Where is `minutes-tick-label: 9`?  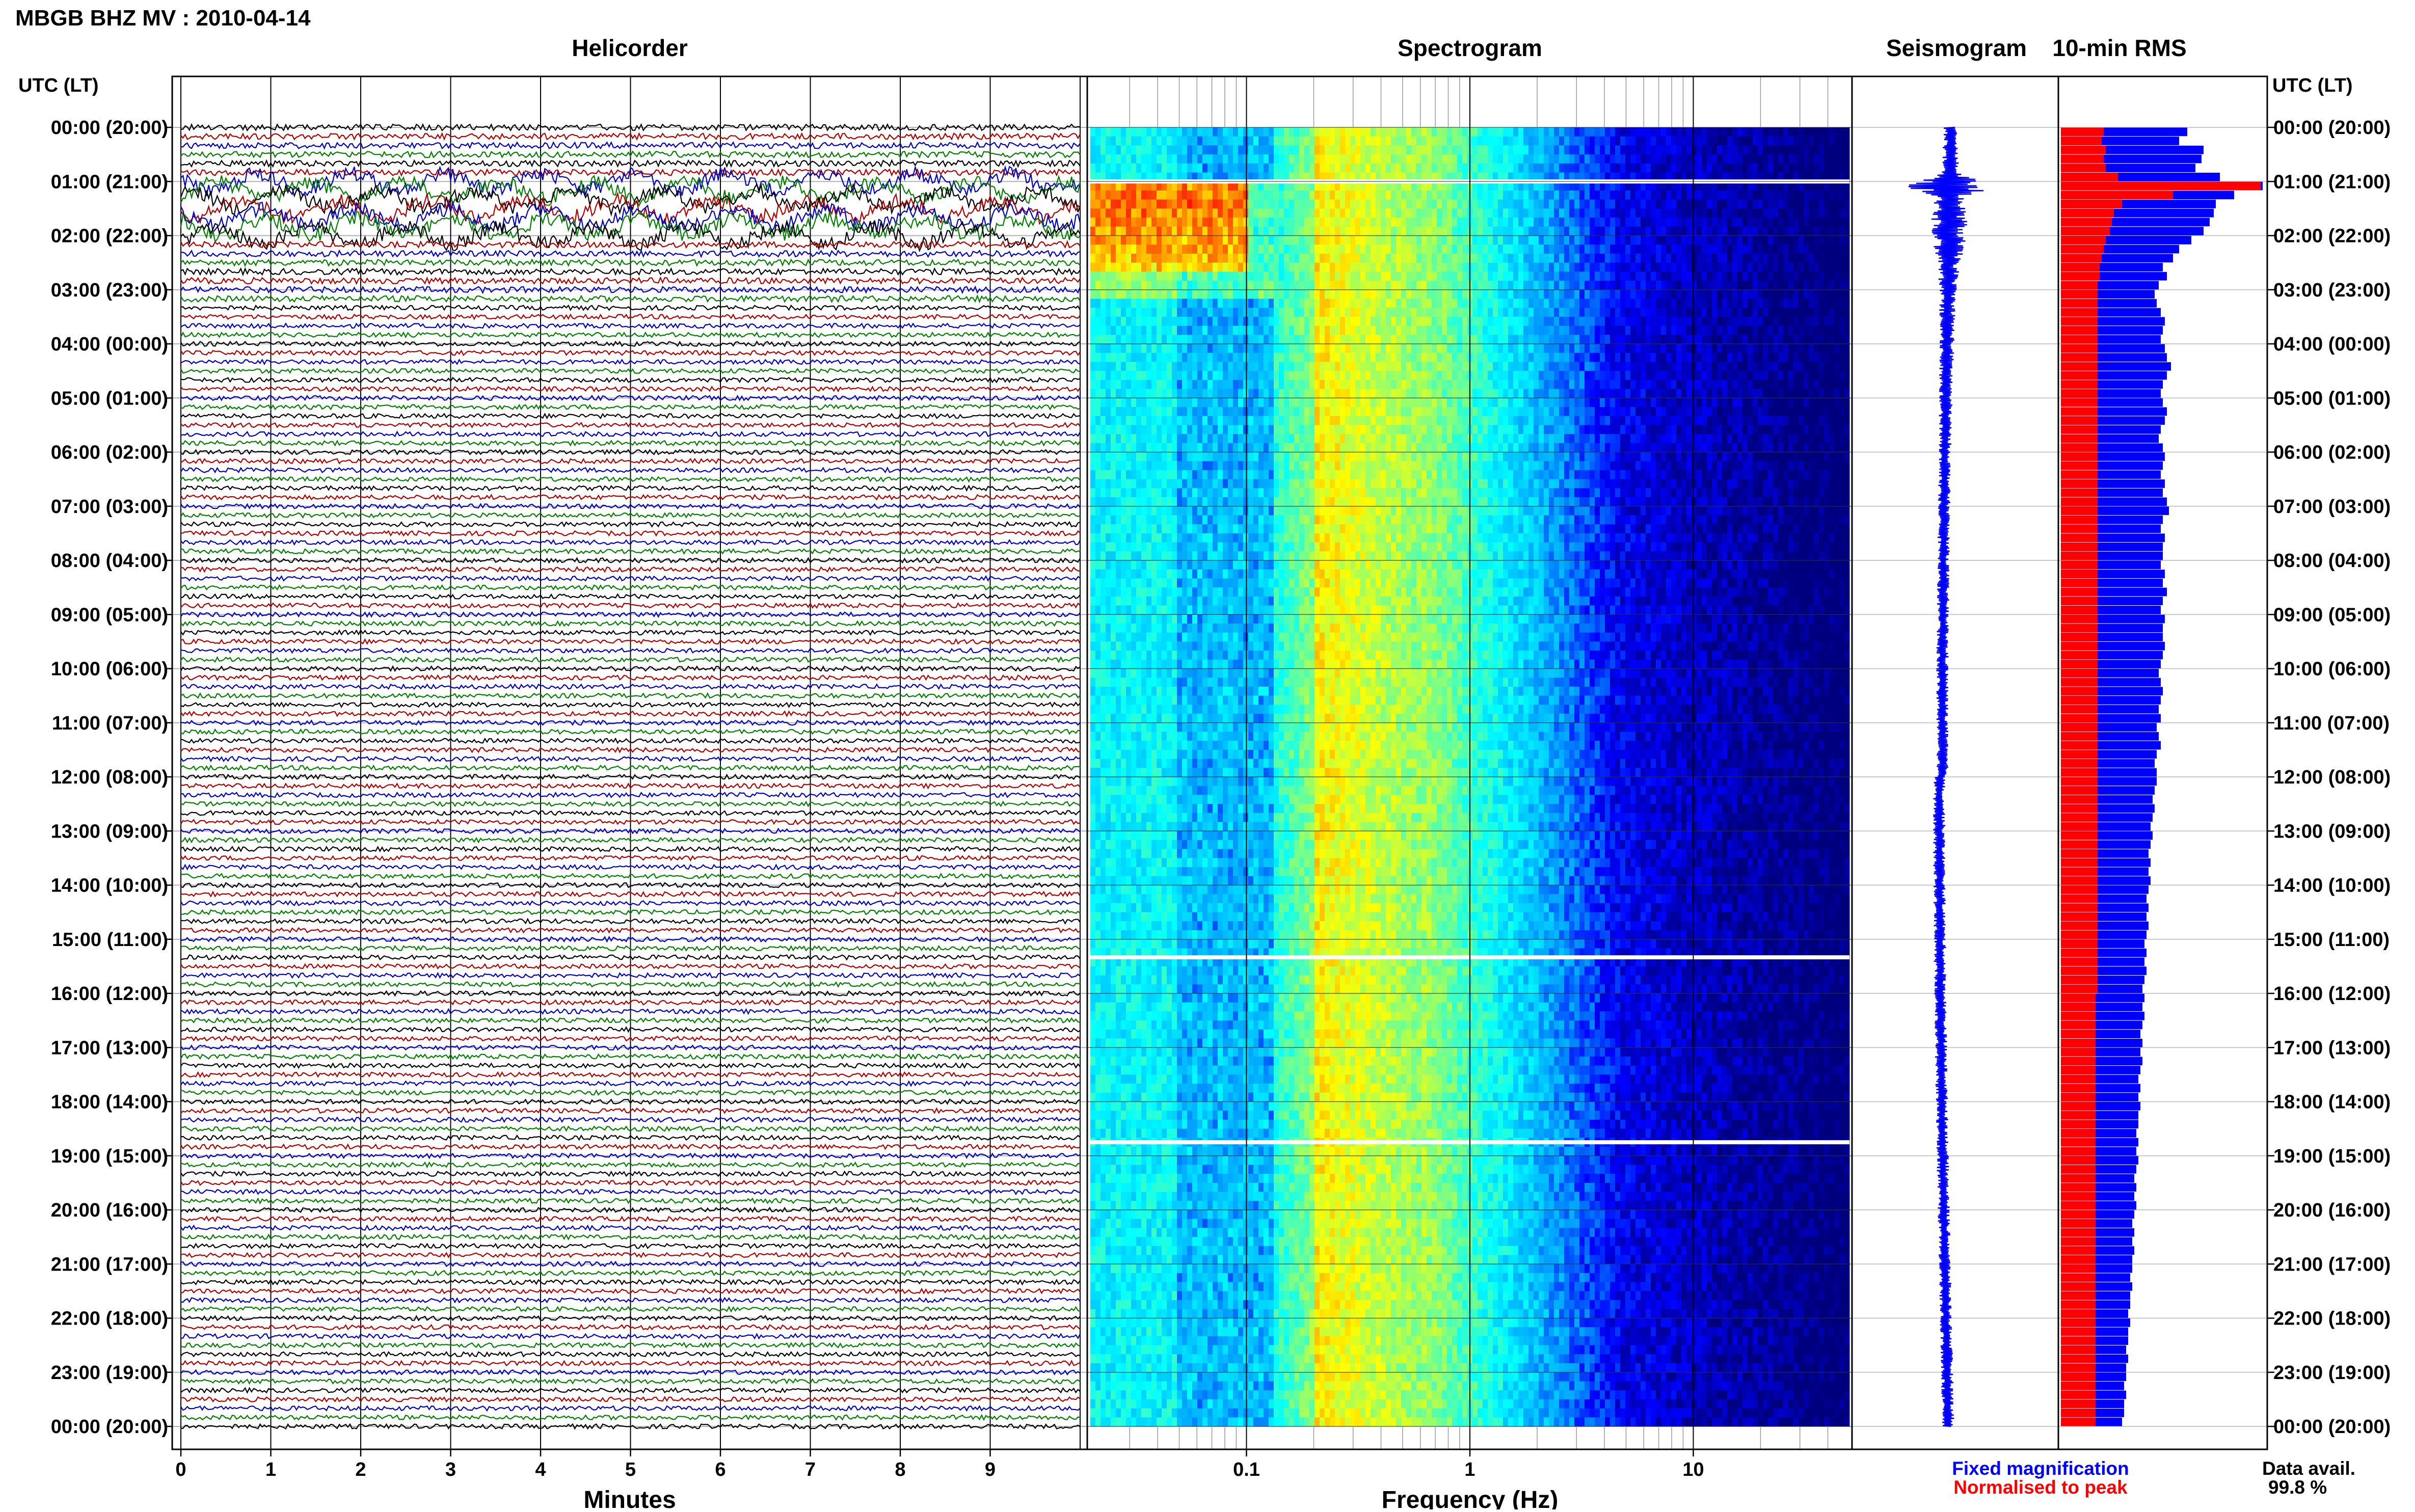 minutes-tick-label: 9 is located at coordinates (990, 1470).